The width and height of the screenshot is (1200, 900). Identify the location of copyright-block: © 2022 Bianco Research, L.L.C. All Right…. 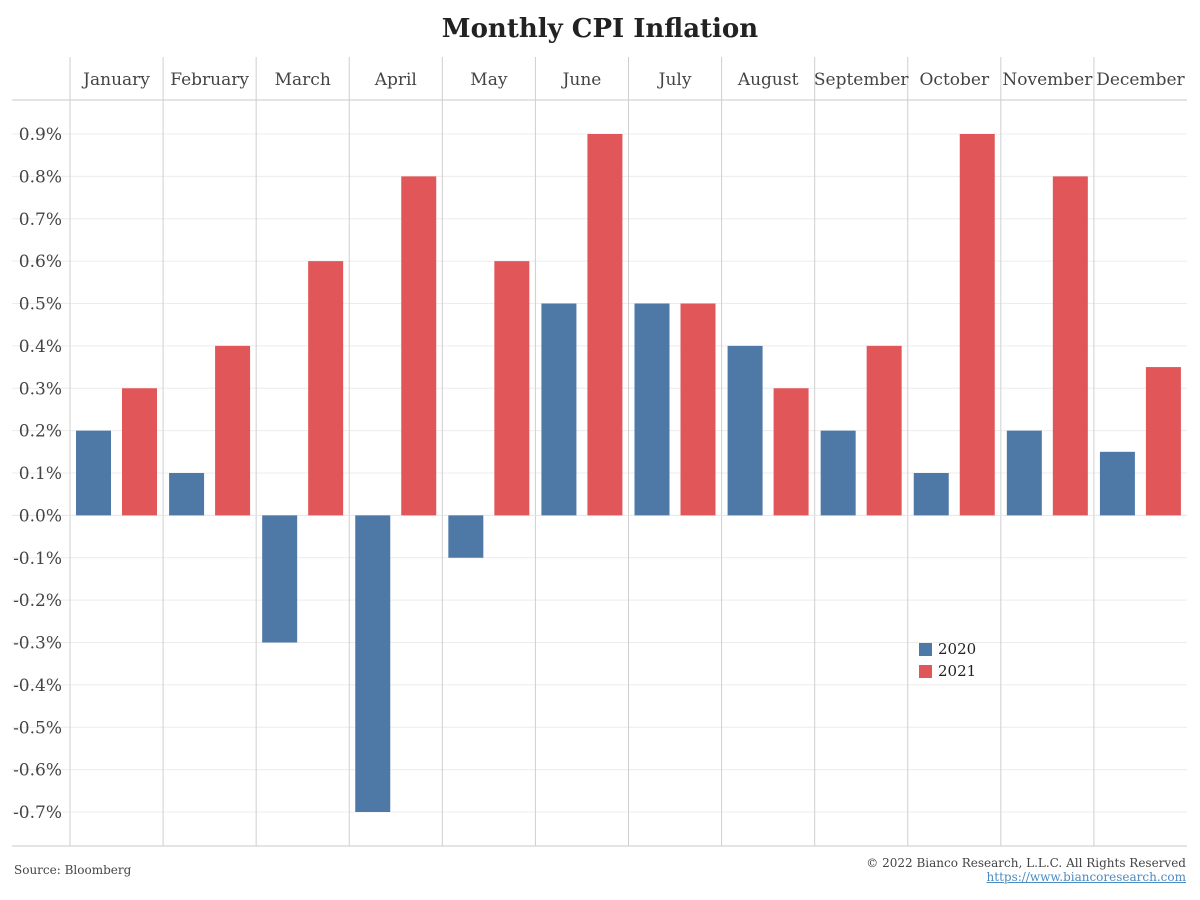
(1026, 870).